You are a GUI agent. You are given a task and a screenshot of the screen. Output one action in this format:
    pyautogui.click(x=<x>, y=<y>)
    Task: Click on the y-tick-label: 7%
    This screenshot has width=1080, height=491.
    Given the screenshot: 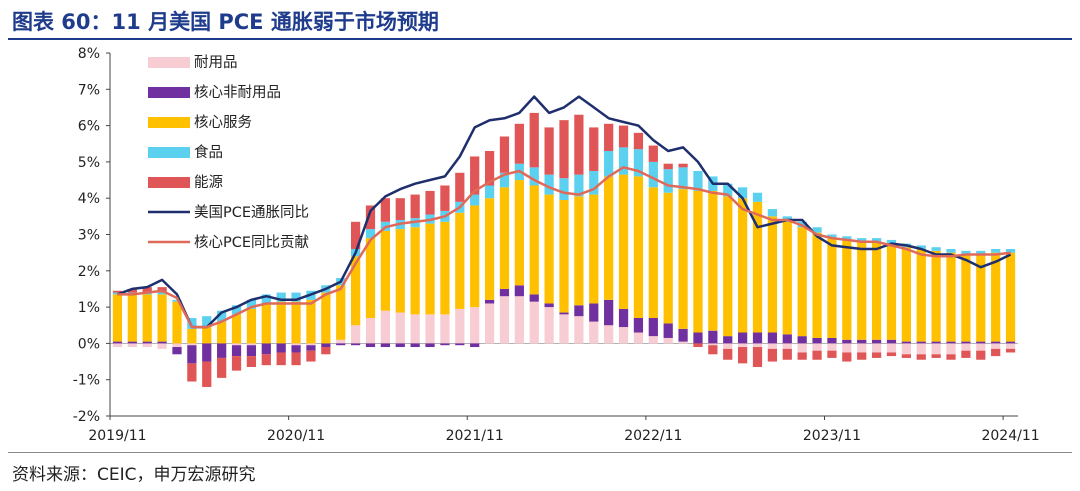 What is the action you would take?
    pyautogui.click(x=89, y=90)
    